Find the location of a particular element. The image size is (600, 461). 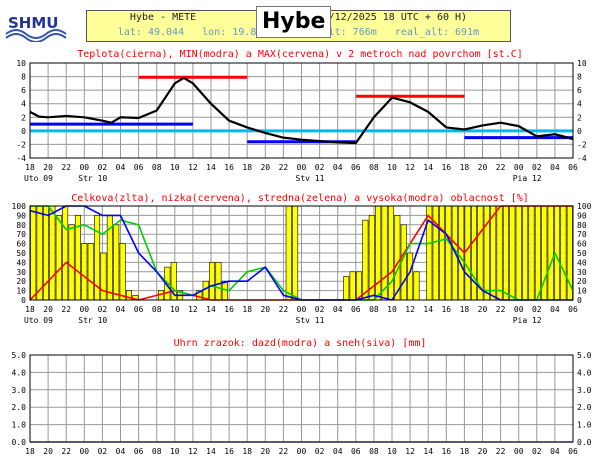

y-tick-label-right: 4.0 is located at coordinates (584, 372).